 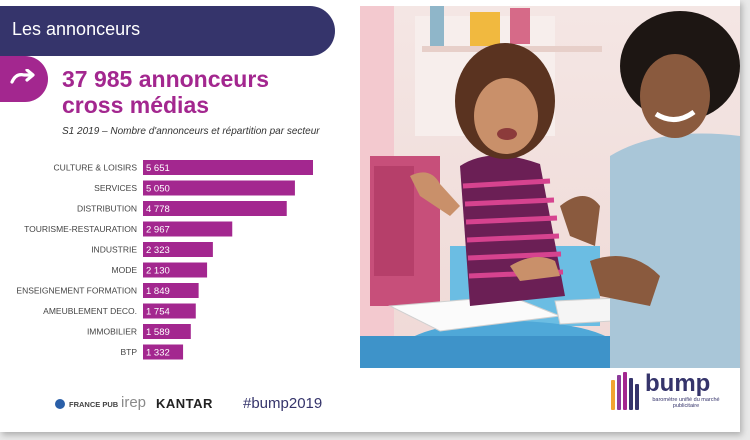 I want to click on bump-tagline: baromètre unifié du marché publicitaire, so click(x=686, y=403).